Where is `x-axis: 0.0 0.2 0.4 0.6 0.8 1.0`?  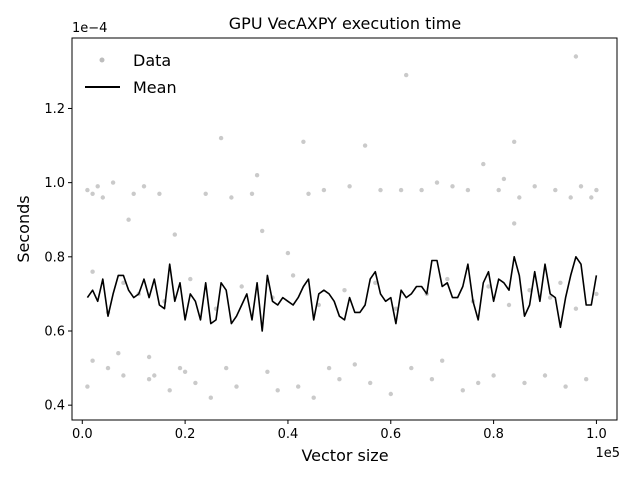 x-axis: 0.0 0.2 0.4 0.6 0.8 1.0 is located at coordinates (339, 431).